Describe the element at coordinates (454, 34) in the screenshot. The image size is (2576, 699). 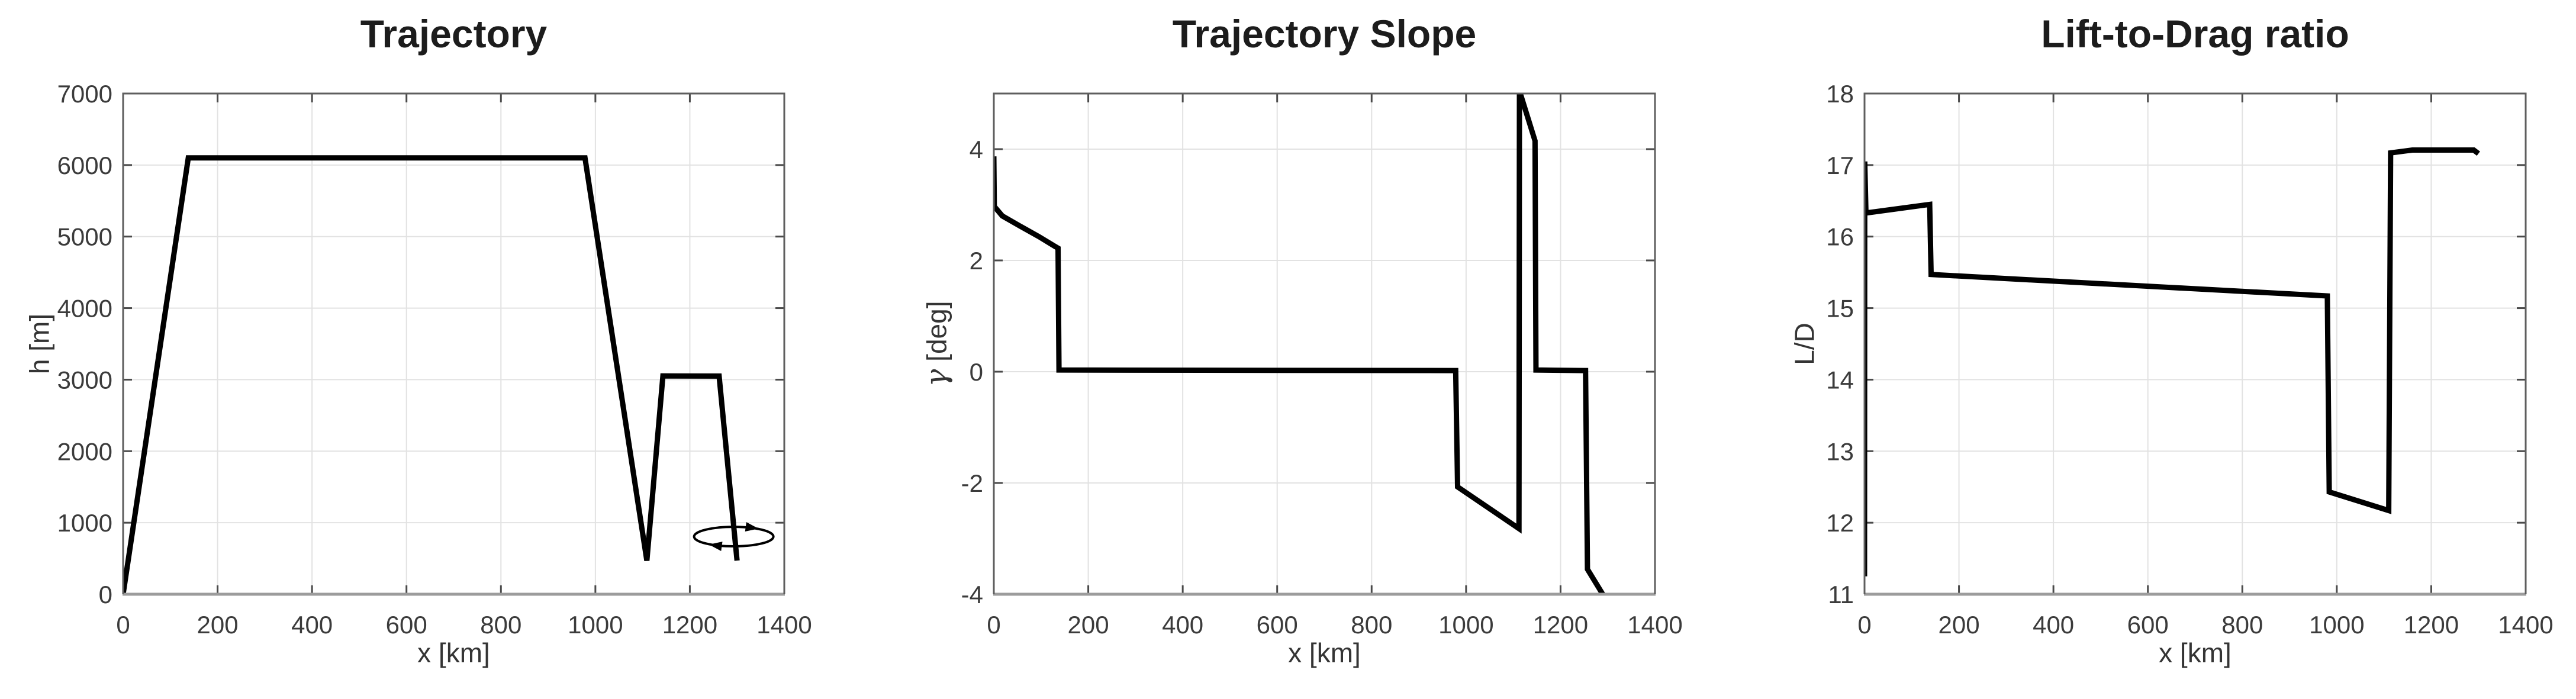
I see `chart-title: Trajectory` at that location.